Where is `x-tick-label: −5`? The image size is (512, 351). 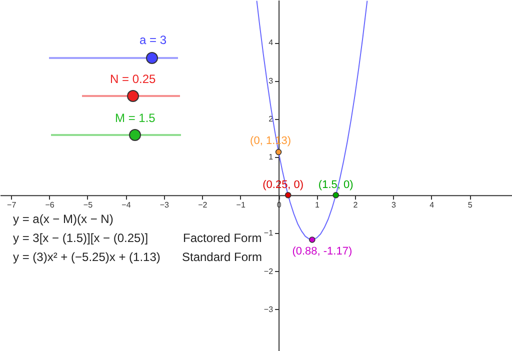
x-tick-label: −5 is located at coordinates (88, 205).